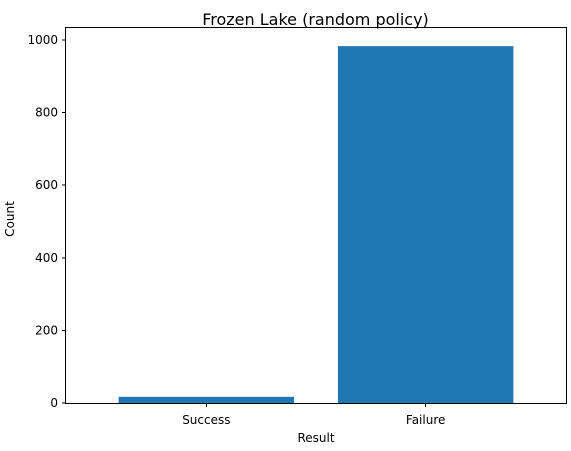 This screenshot has height=451, width=571. Describe the element at coordinates (46, 185) in the screenshot. I see `y-tick-label: 600` at that location.